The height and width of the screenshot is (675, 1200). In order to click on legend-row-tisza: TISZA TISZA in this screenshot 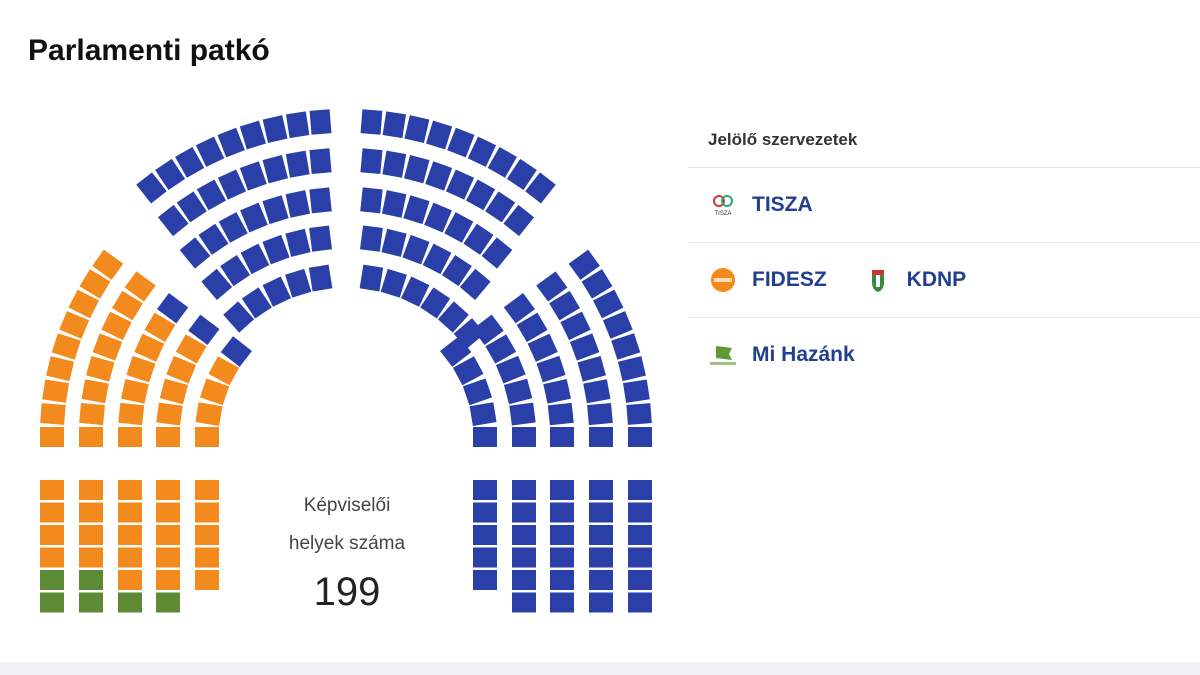, I will do `click(944, 205)`.